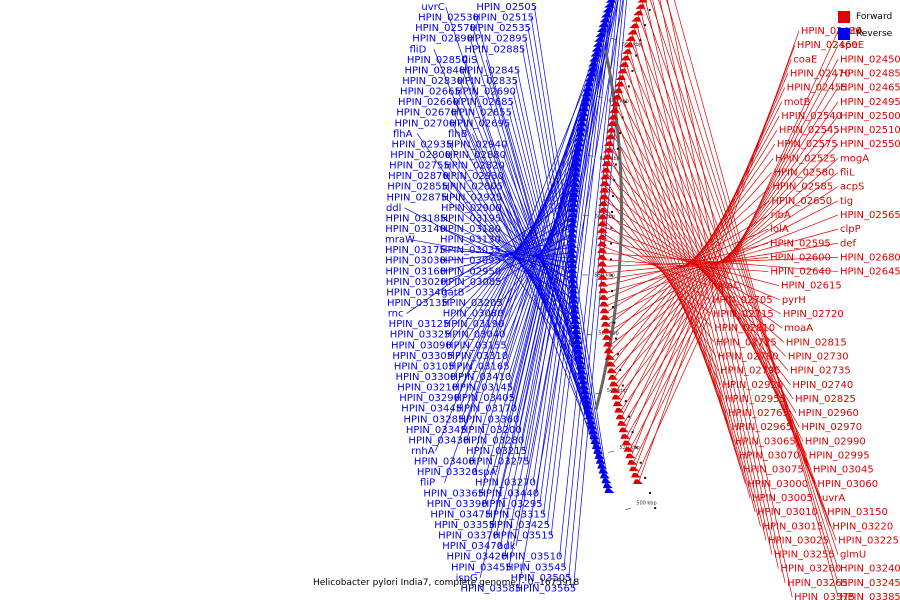 The height and width of the screenshot is (600, 900). I want to click on reverse-gene-label: HPIN_03340, so click(416, 292).